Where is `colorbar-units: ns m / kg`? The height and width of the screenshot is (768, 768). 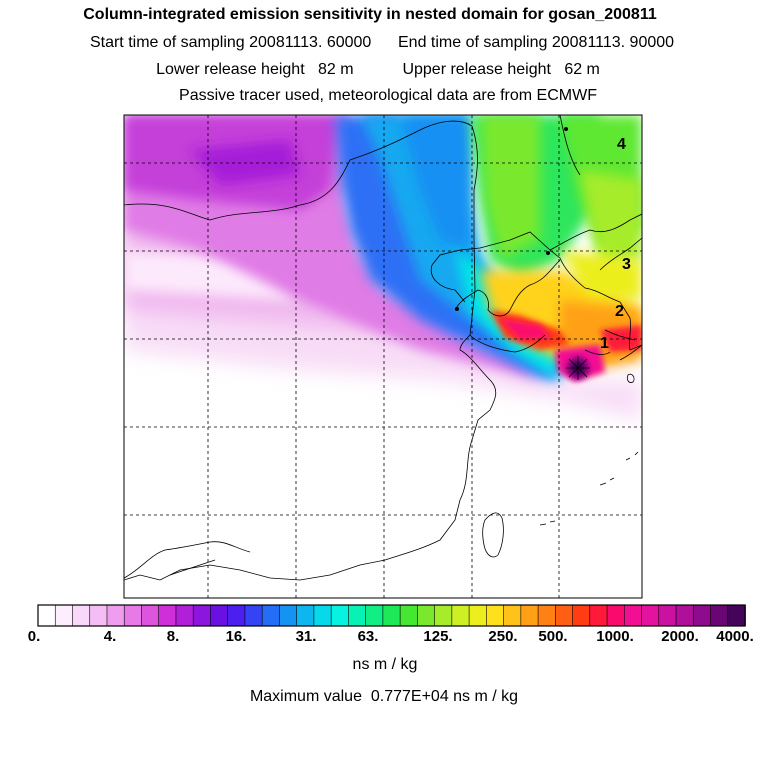 colorbar-units: ns m / kg is located at coordinates (385, 664).